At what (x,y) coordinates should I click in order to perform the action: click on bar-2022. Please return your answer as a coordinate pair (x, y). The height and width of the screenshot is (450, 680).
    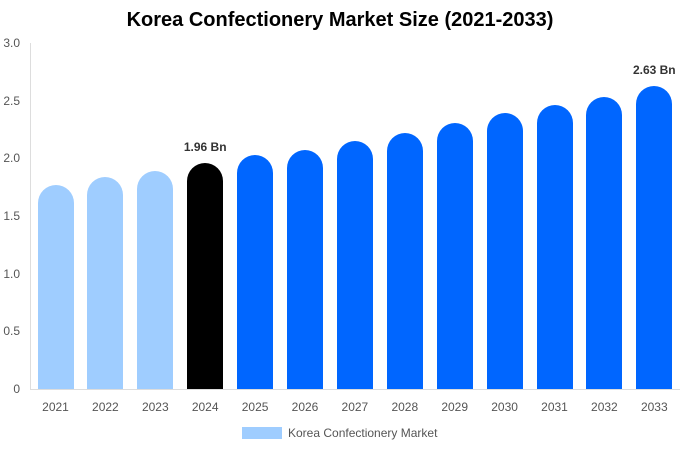
    Looking at the image, I should click on (105, 282).